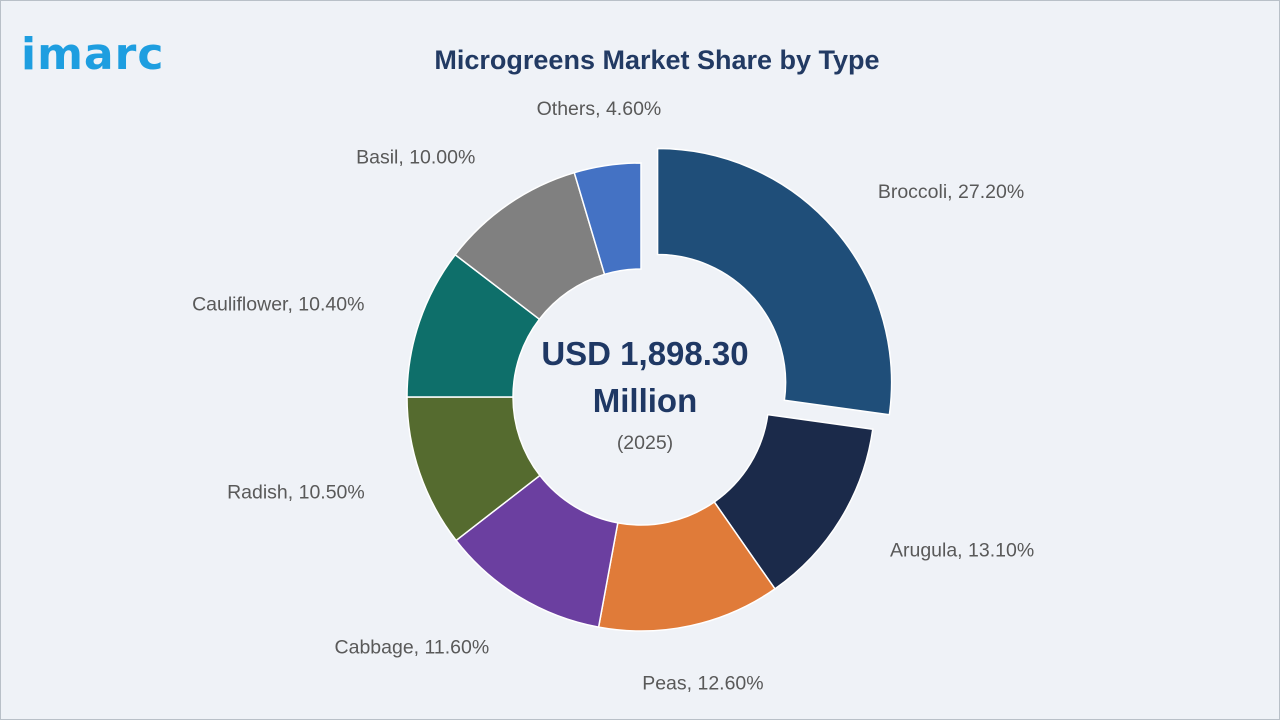  What do you see at coordinates (951, 192) in the screenshot?
I see `label-broccoli: Broccoli, 27.20%` at bounding box center [951, 192].